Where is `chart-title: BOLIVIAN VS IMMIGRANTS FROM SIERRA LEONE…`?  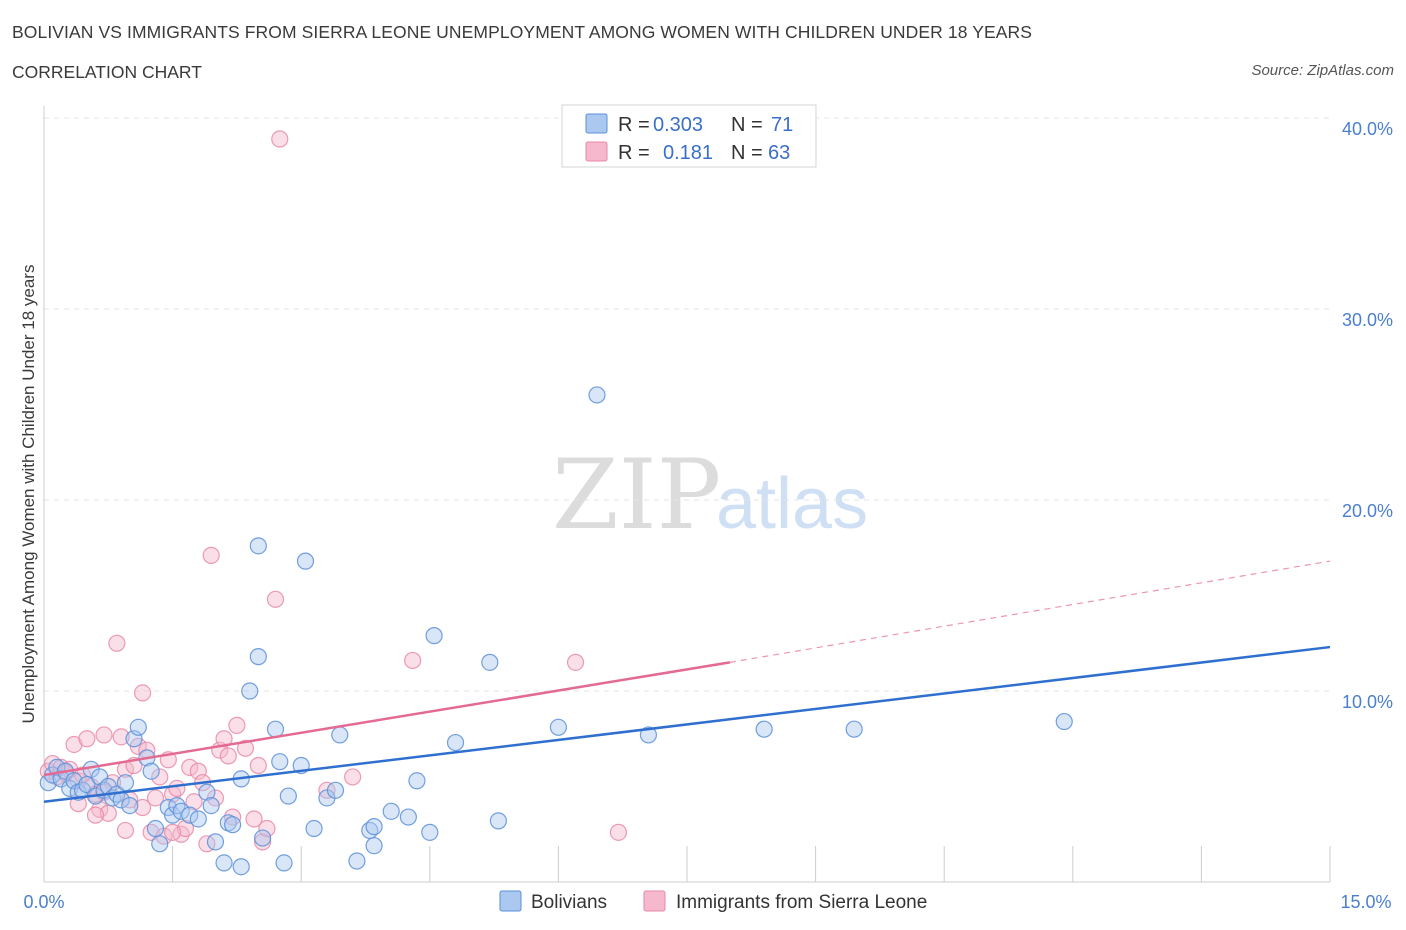 chart-title: BOLIVIAN VS IMMIGRANTS FROM SIERRA LEONE… is located at coordinates (522, 32).